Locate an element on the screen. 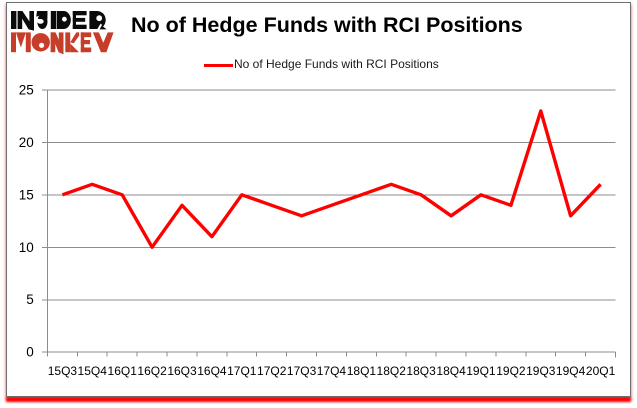 The height and width of the screenshot is (408, 637). svg-text: 5 is located at coordinates (30, 299).